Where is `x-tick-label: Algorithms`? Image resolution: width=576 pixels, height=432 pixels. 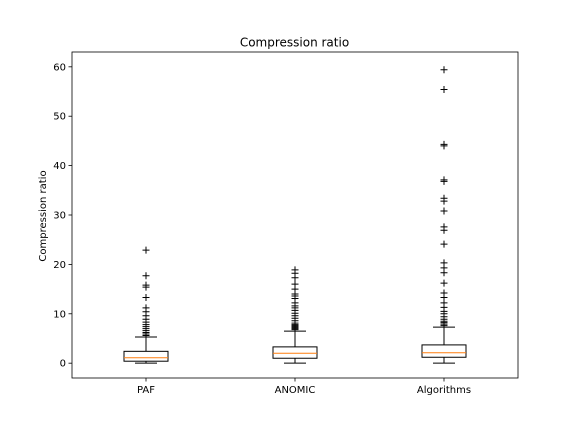 x-tick-label: Algorithms is located at coordinates (444, 390).